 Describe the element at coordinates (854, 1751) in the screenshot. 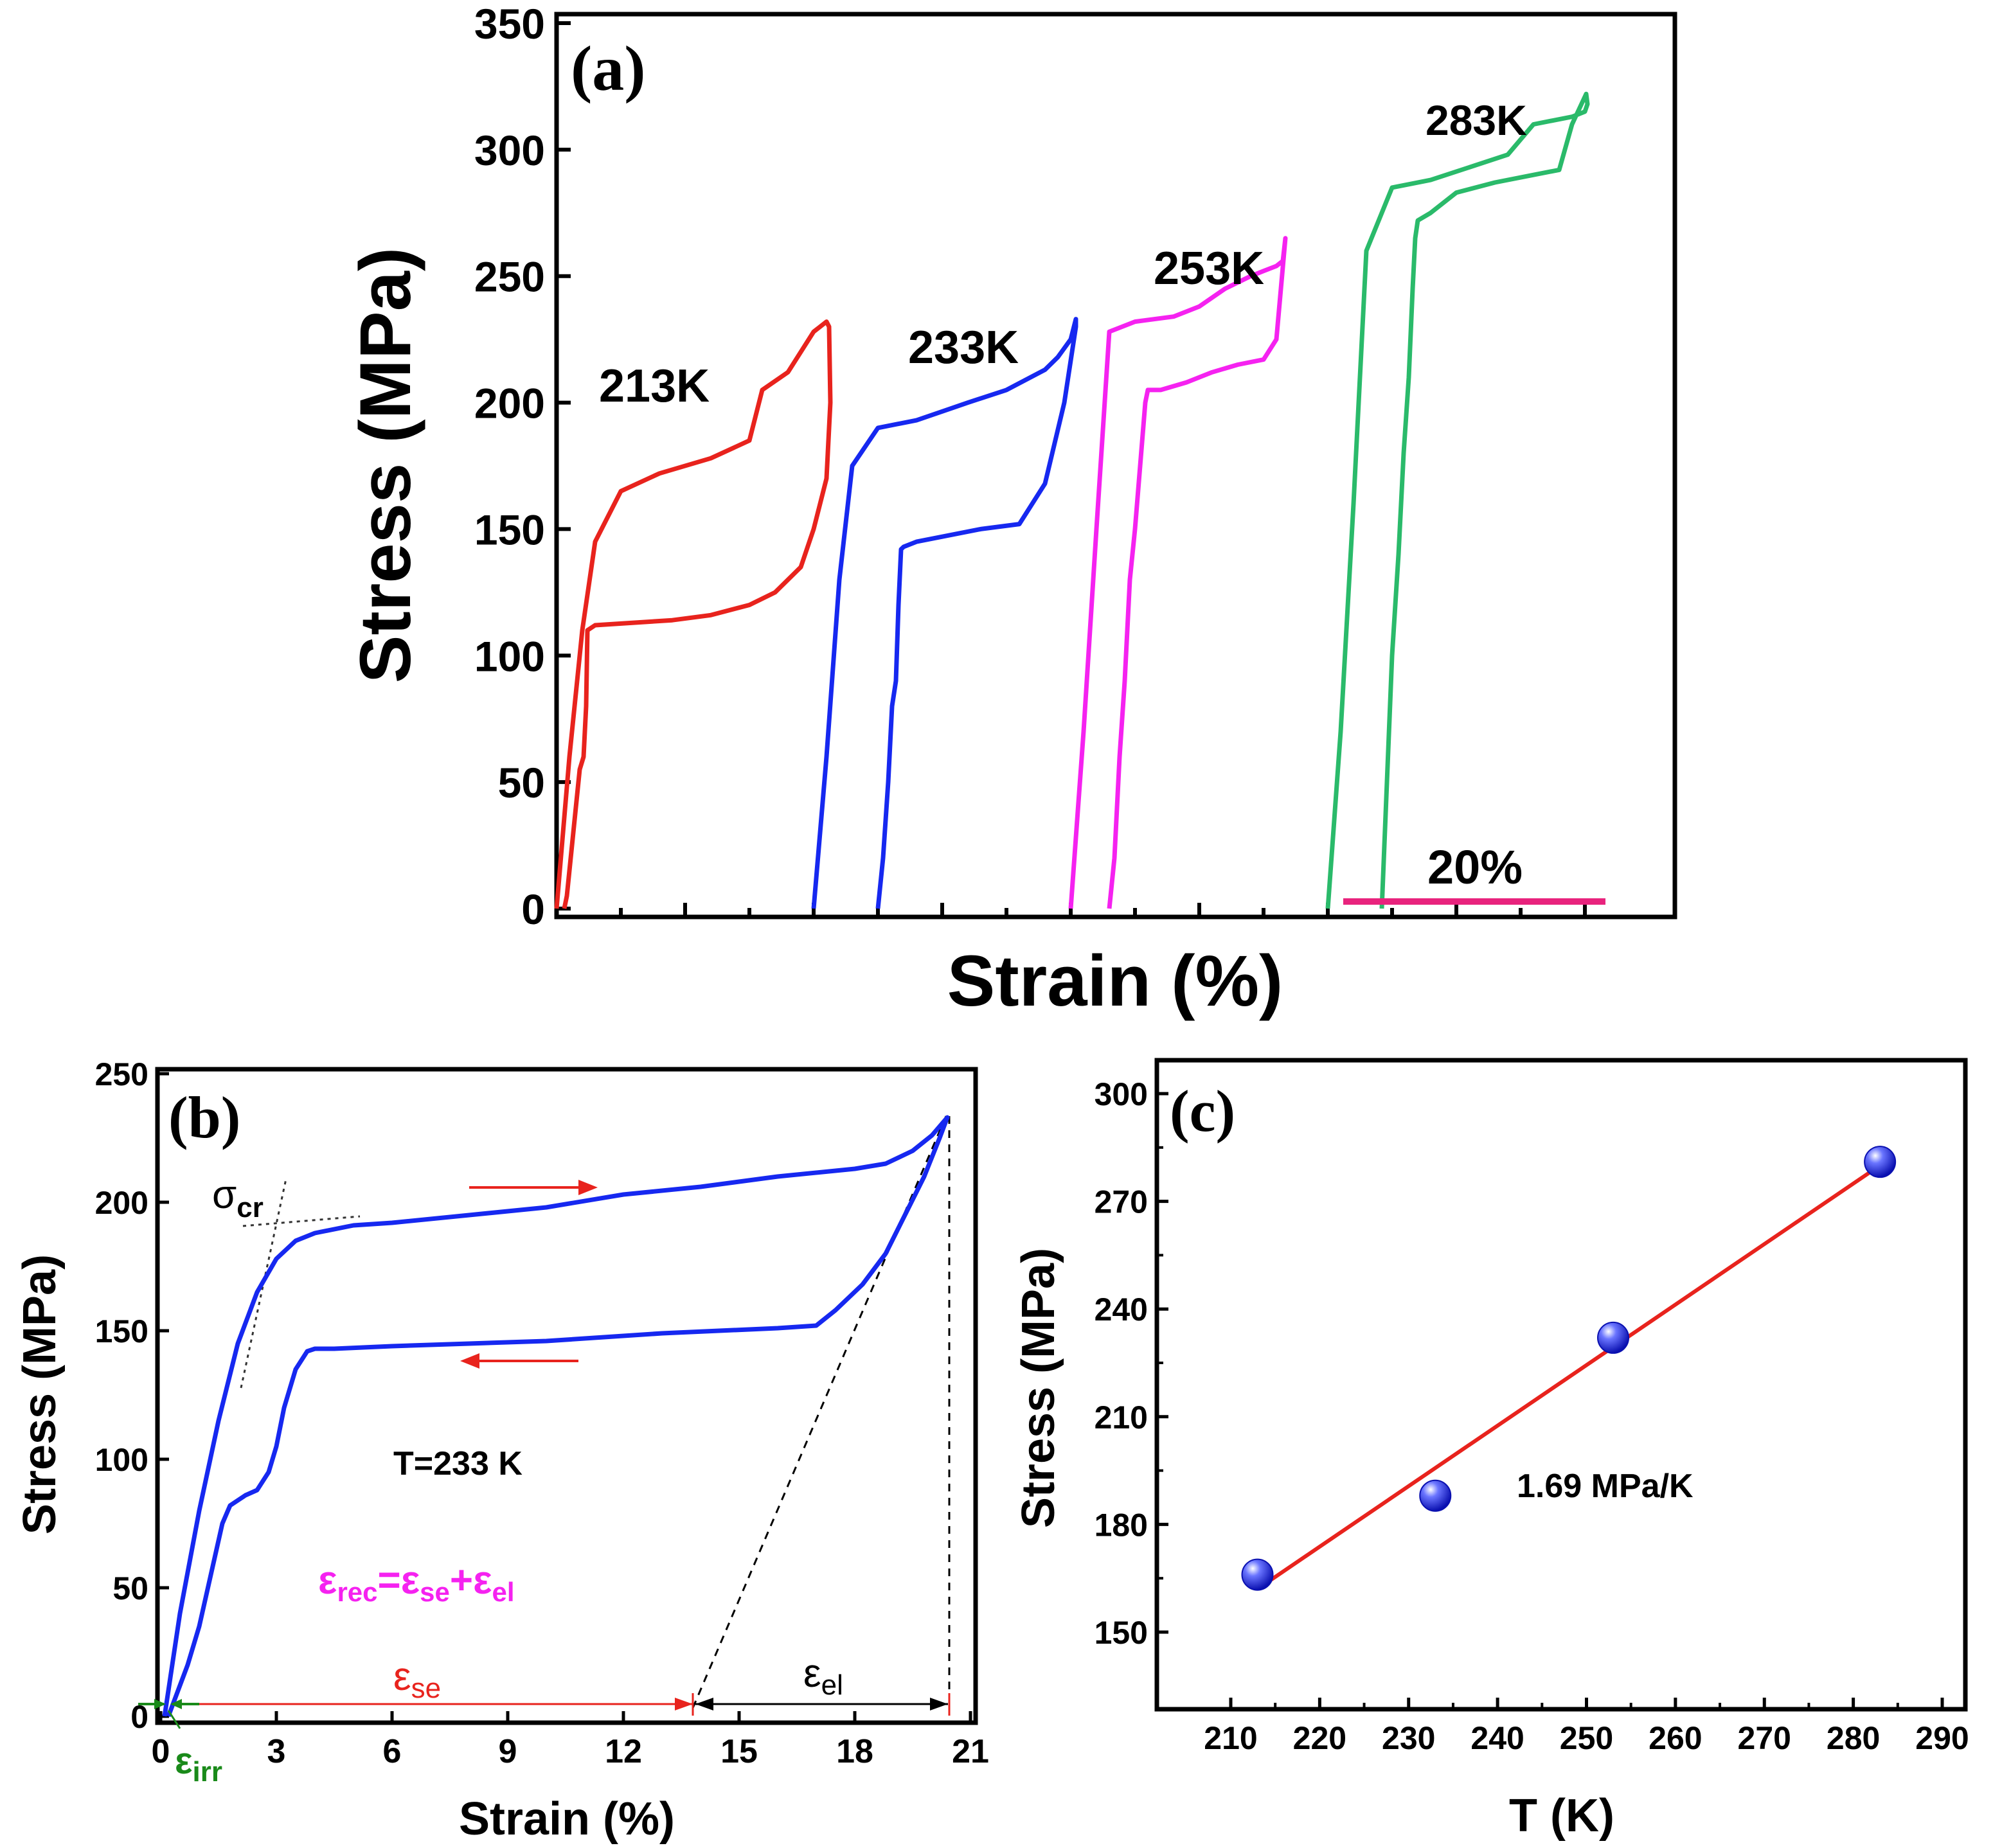

I see `panel-b-x-tick-label: 18` at that location.